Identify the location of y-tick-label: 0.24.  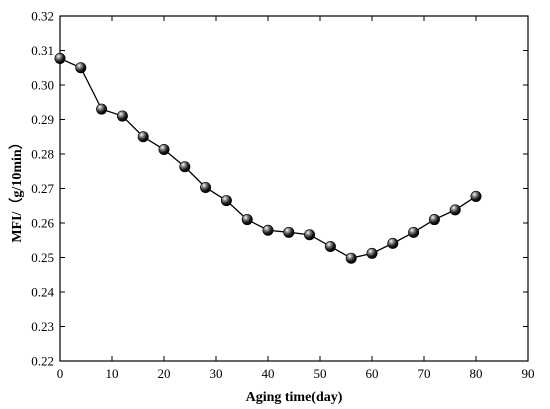
(42, 292).